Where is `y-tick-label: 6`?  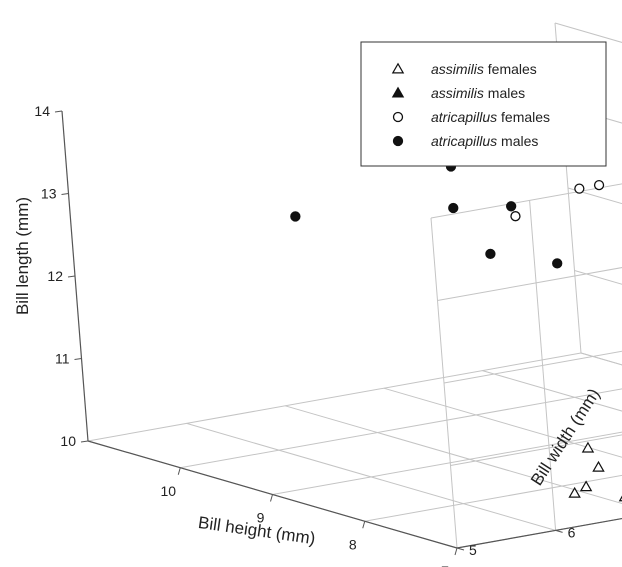 y-tick-label: 6 is located at coordinates (572, 532).